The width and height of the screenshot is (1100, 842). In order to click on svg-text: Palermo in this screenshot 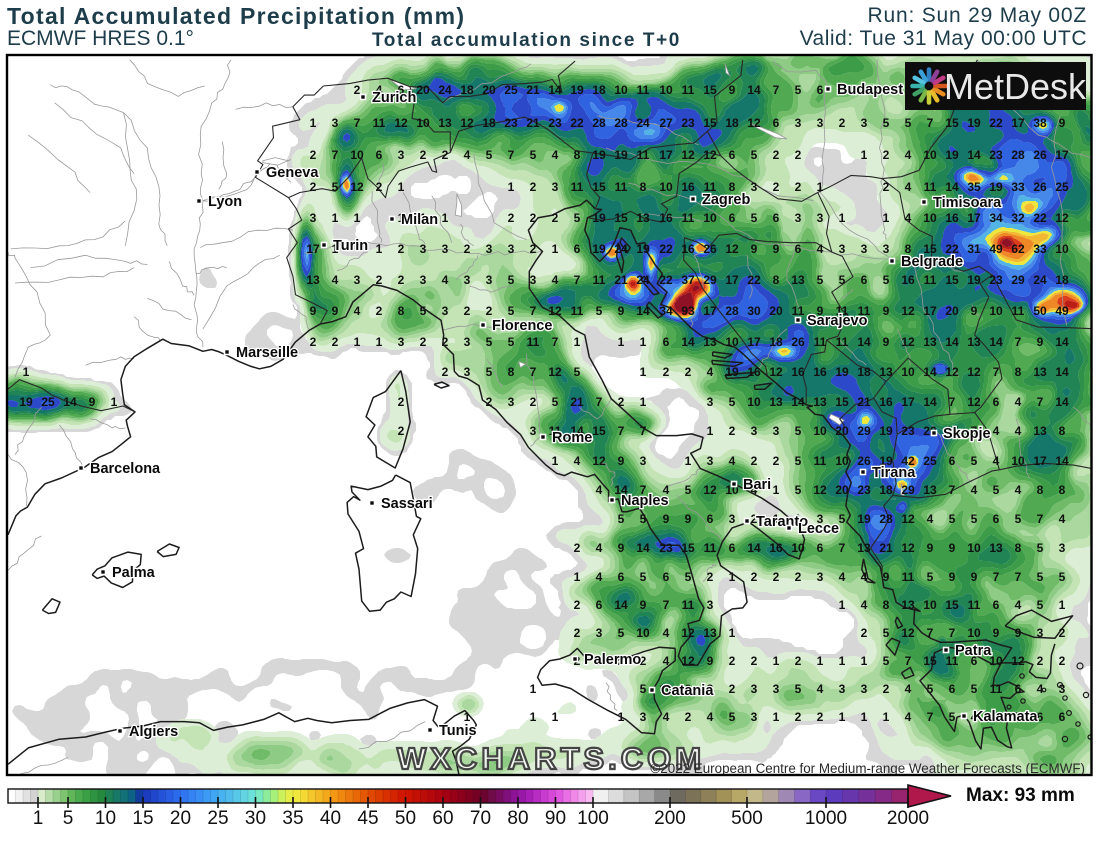, I will do `click(612, 660)`.